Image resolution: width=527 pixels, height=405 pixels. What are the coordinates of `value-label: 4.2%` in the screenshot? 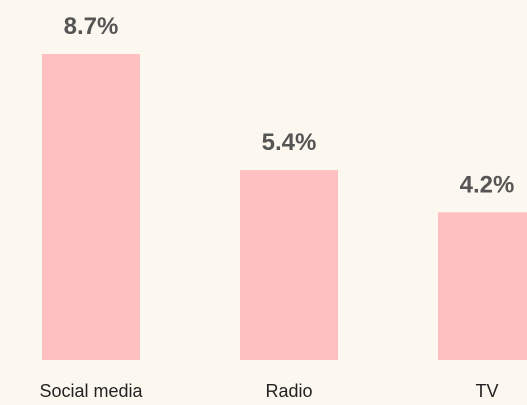 It's located at (487, 184).